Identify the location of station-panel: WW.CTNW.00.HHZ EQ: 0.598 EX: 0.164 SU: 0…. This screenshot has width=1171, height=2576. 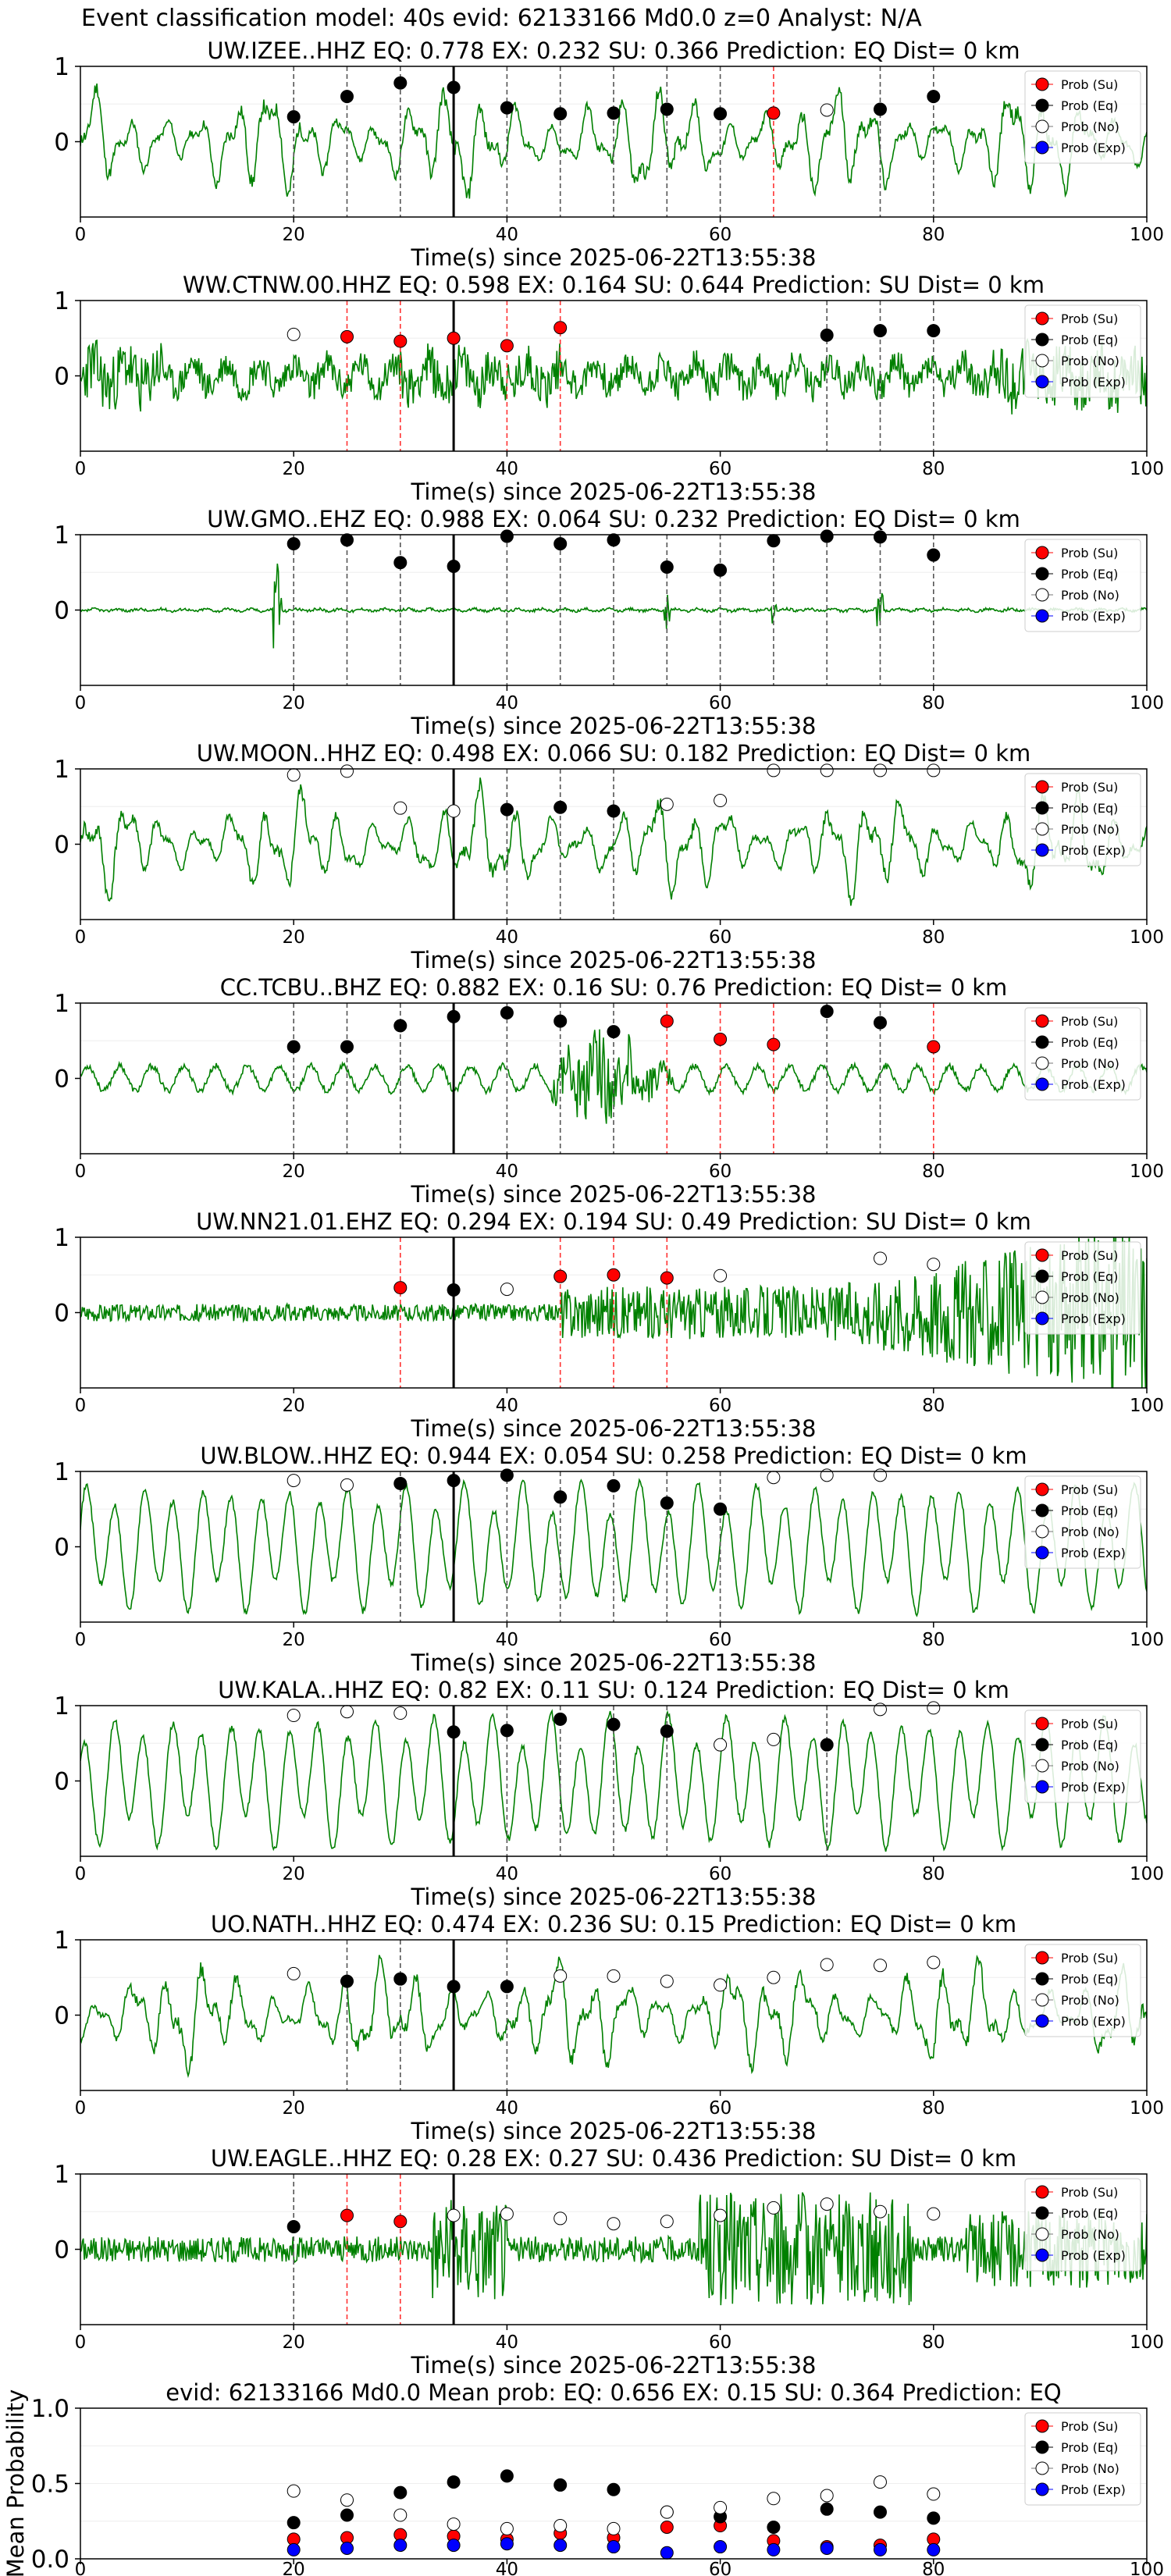
(609, 388).